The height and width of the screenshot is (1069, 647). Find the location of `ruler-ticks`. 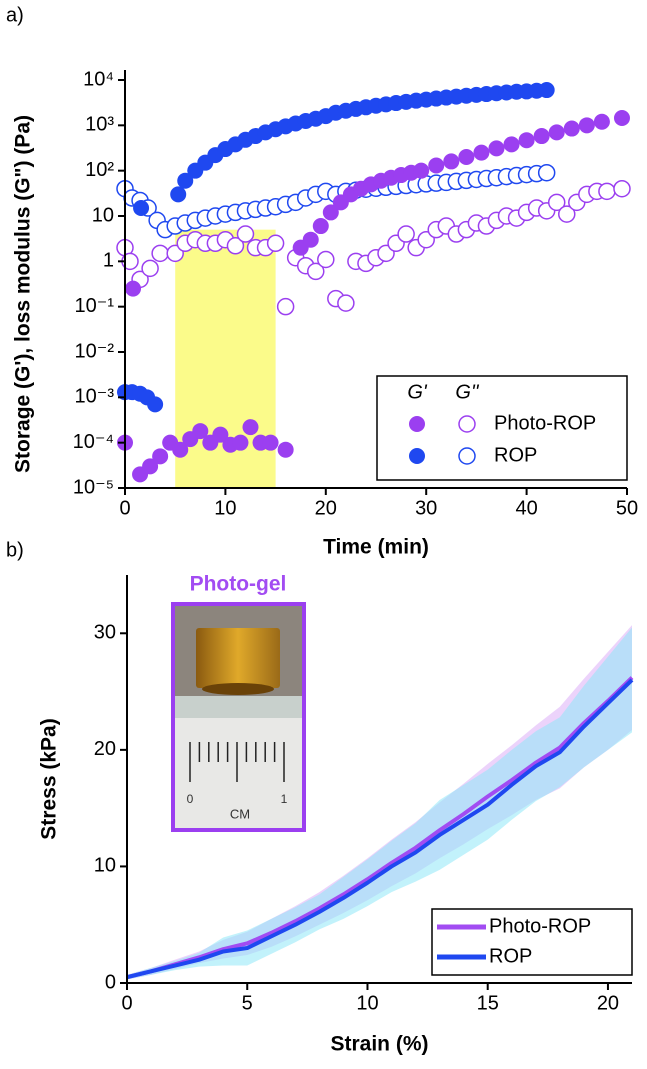

ruler-ticks is located at coordinates (237, 762).